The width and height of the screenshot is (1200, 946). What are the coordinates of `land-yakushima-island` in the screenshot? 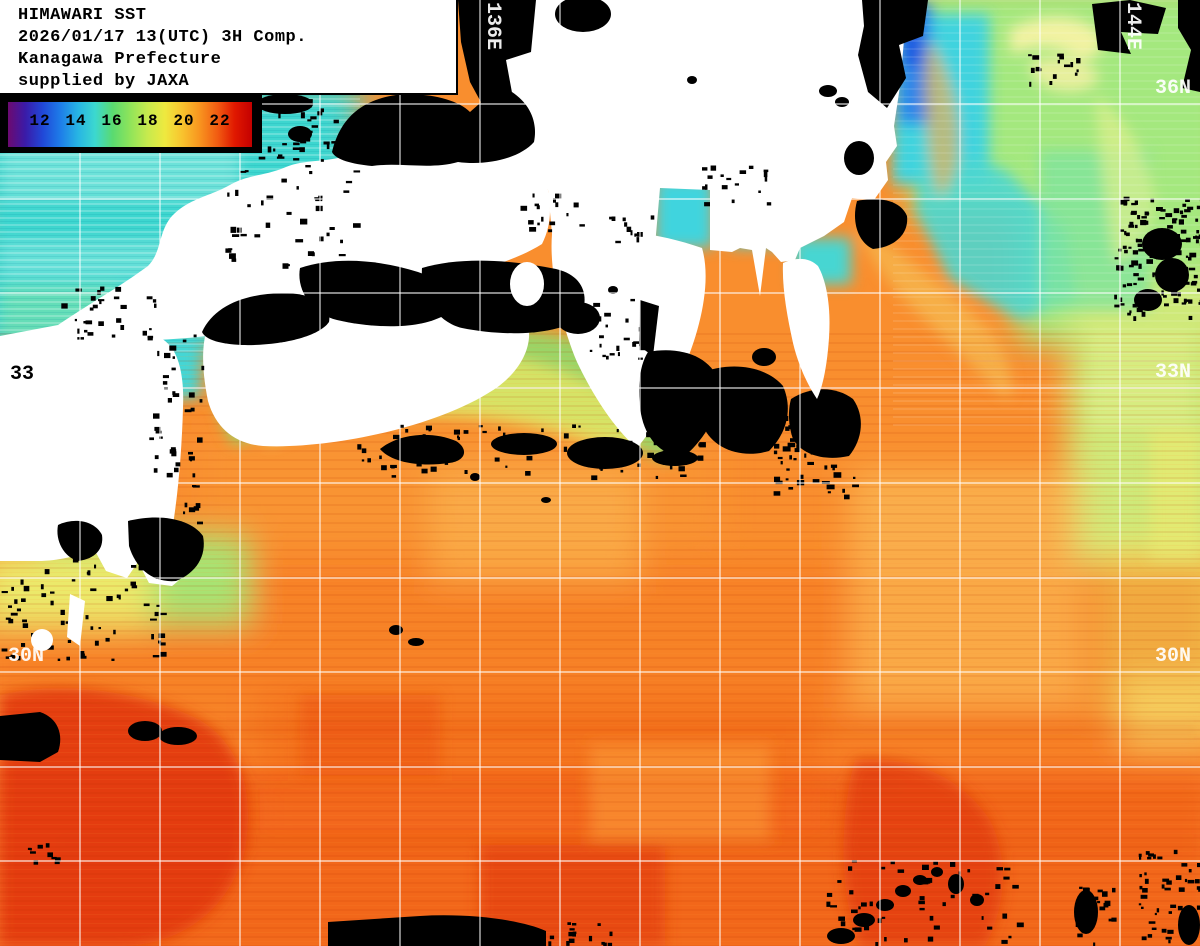 It's located at (42, 640).